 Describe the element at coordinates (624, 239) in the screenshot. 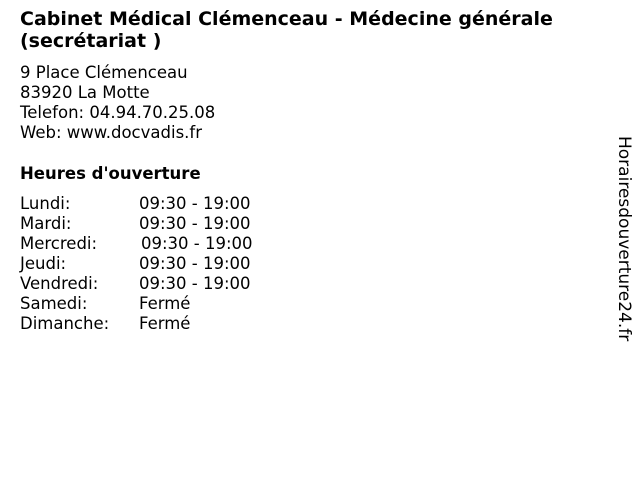

I see `side-brand-text: Horairesdouverture24.fr` at that location.